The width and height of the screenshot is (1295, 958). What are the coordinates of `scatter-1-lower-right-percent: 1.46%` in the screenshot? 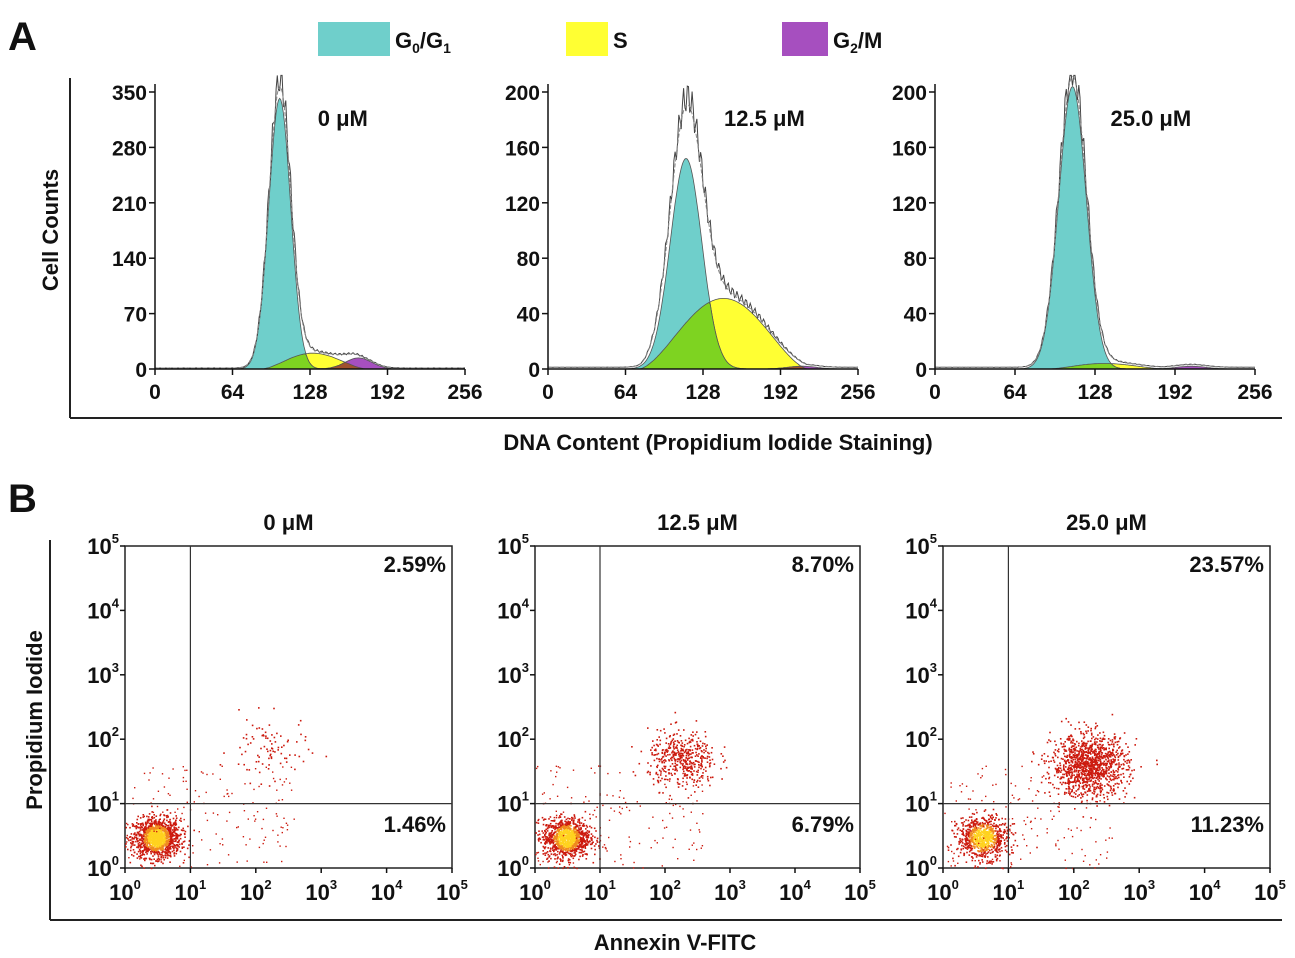 It's located at (415, 824).